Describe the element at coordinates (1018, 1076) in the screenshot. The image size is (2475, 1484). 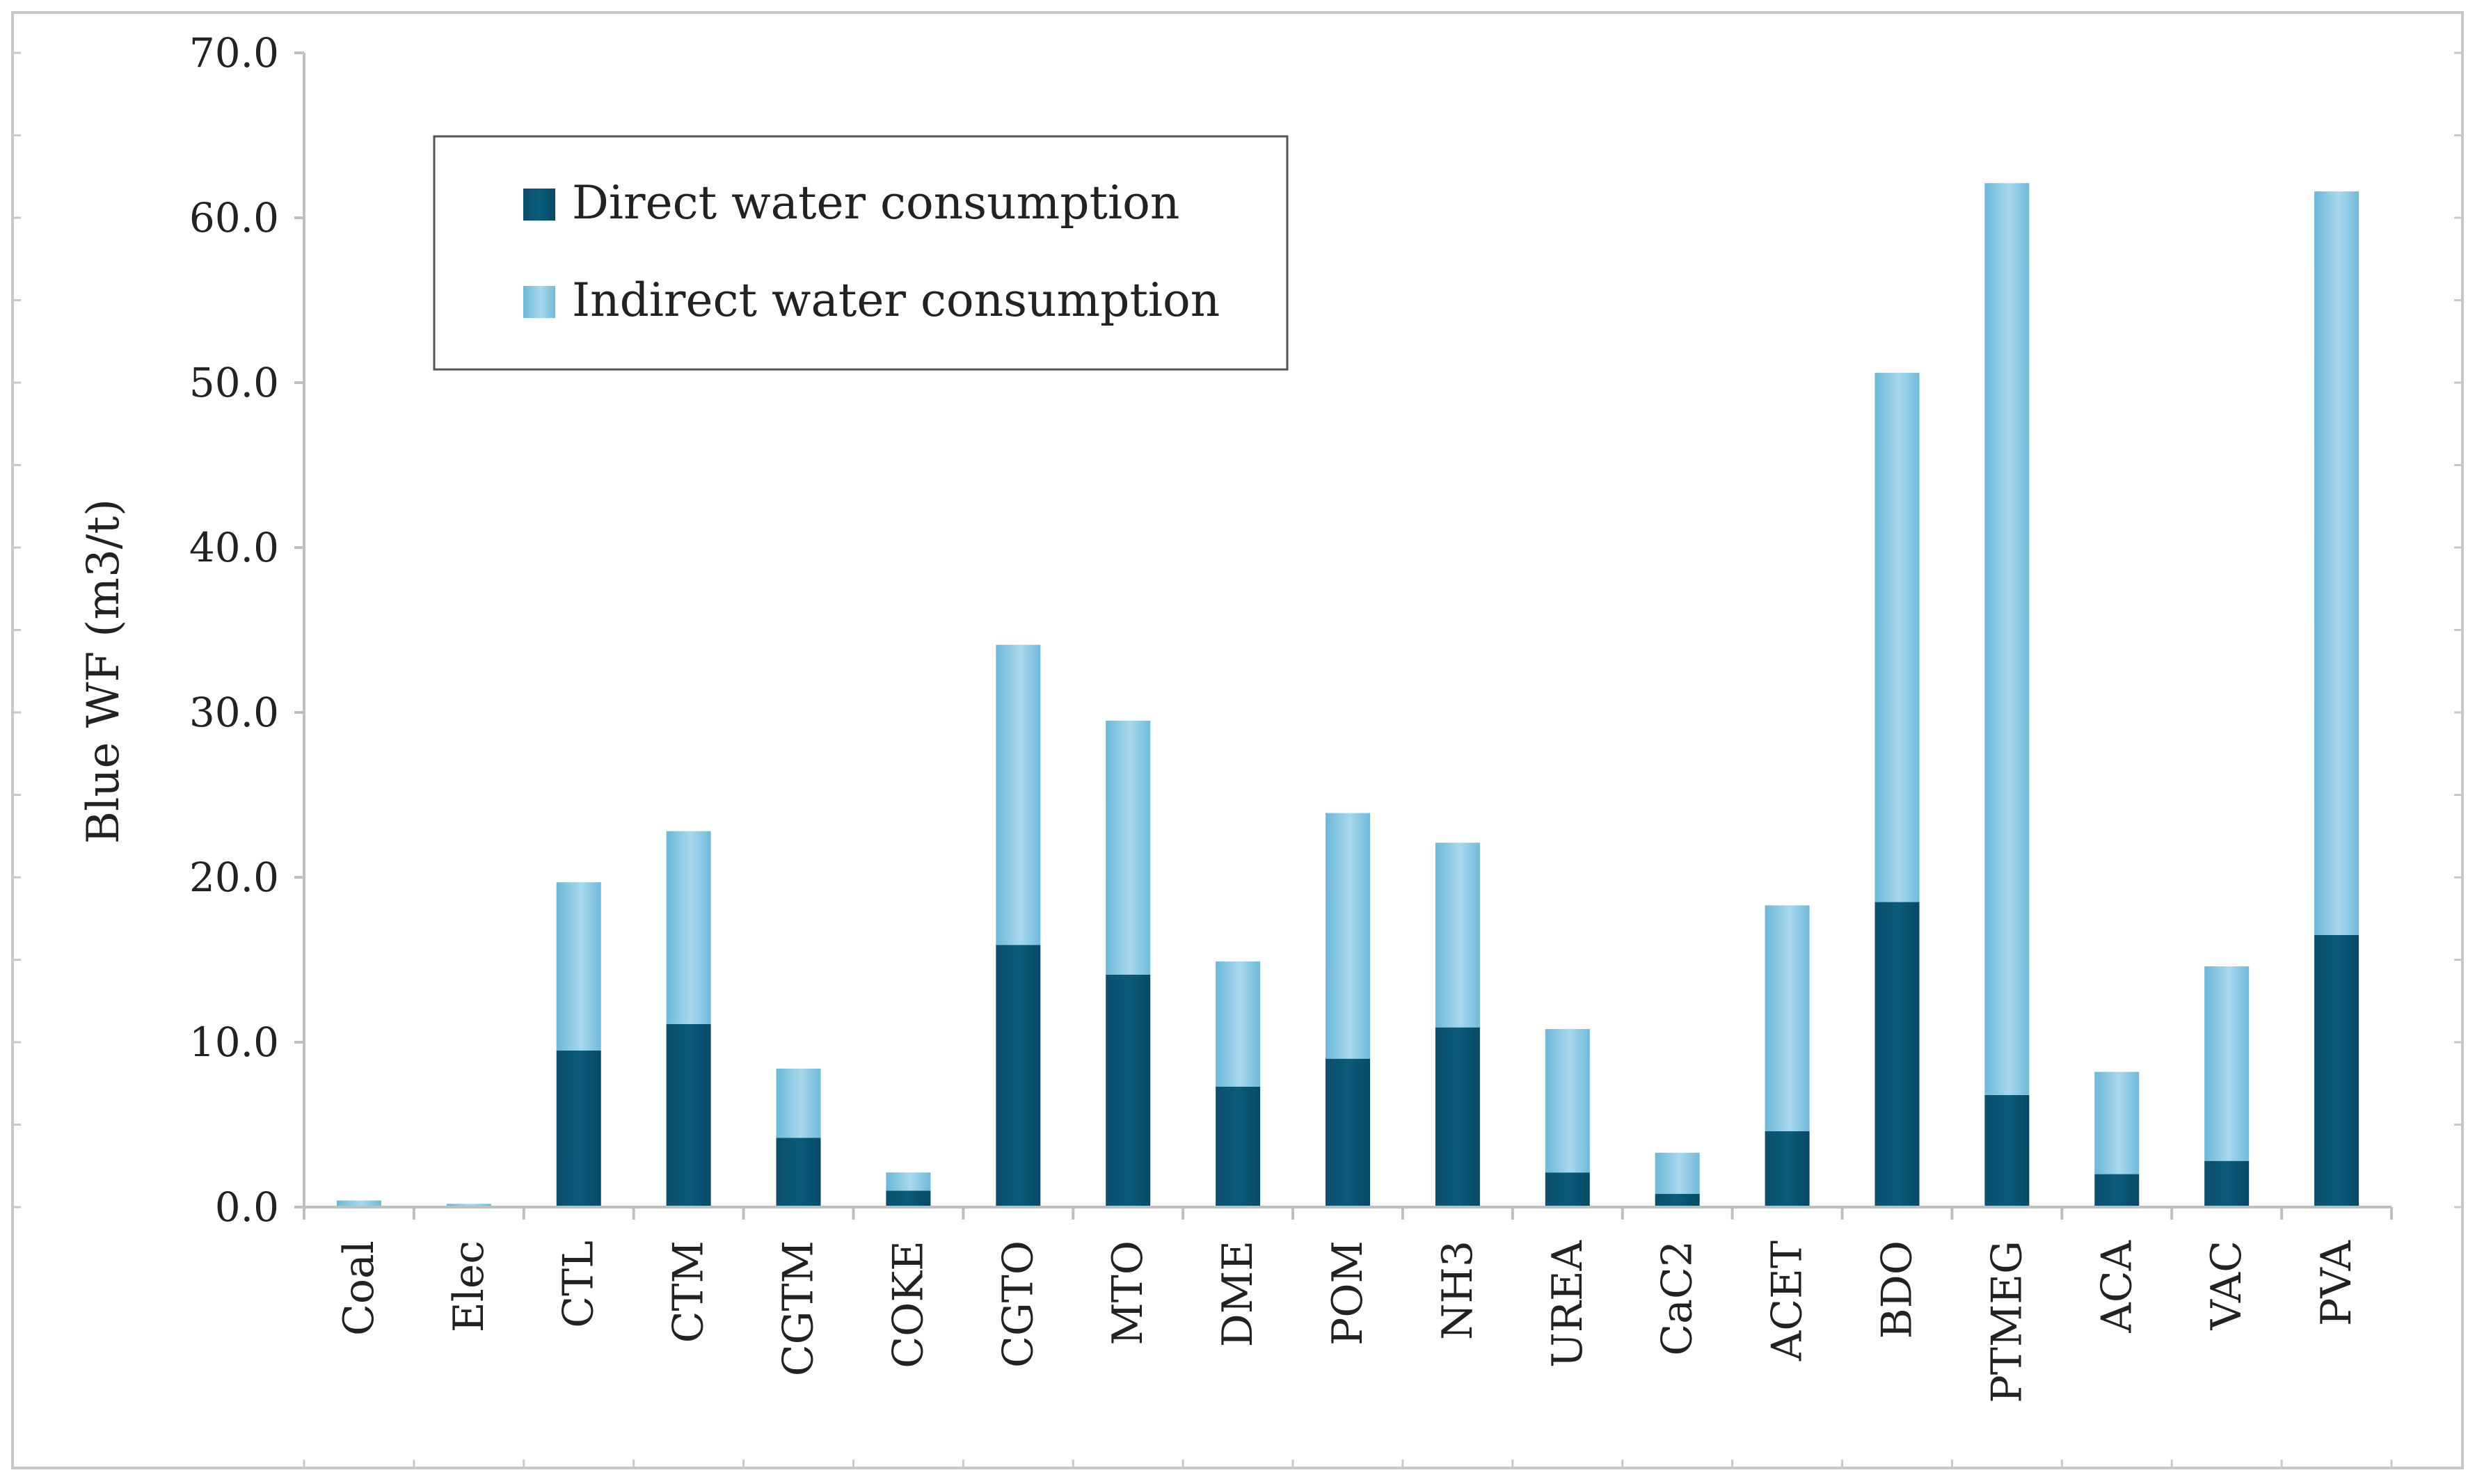
I see `bar-direct-cgto` at that location.